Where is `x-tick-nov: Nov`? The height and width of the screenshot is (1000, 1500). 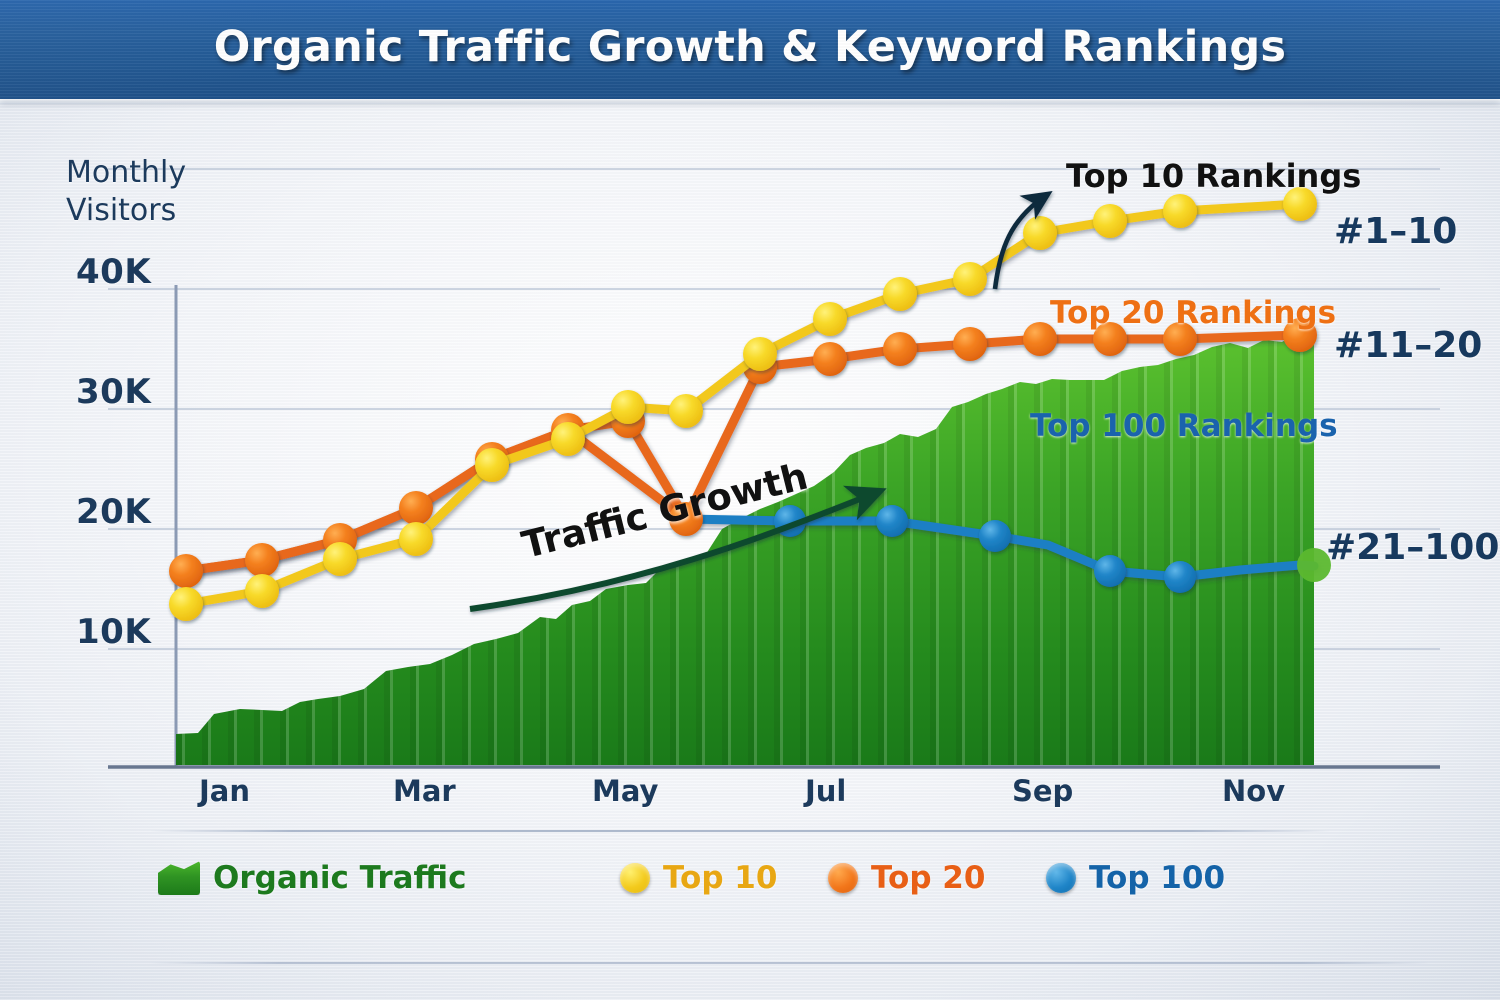
x-tick-nov: Nov is located at coordinates (1254, 791).